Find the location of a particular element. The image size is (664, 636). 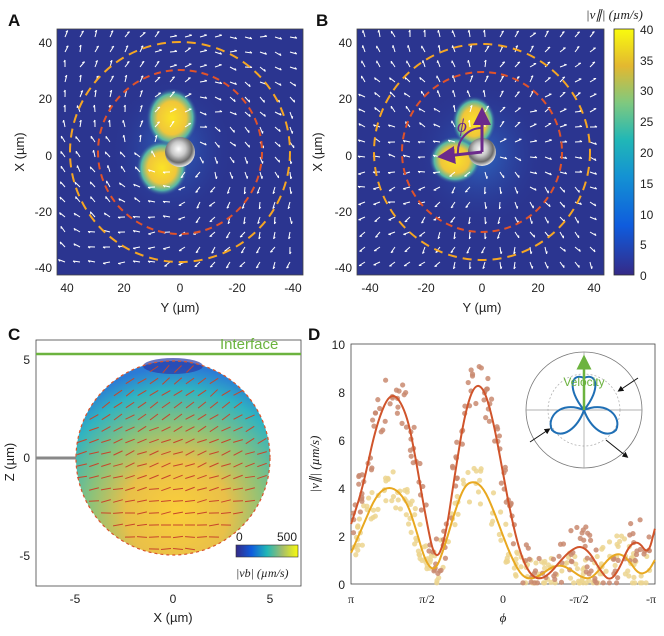

panel-c-xtick: -5 is located at coordinates (75, 599).